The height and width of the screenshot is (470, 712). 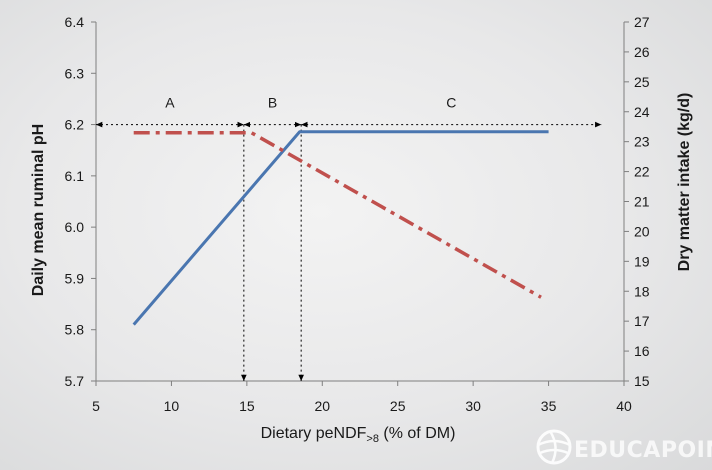 What do you see at coordinates (642, 351) in the screenshot?
I see `y-right-tick-label: 16` at bounding box center [642, 351].